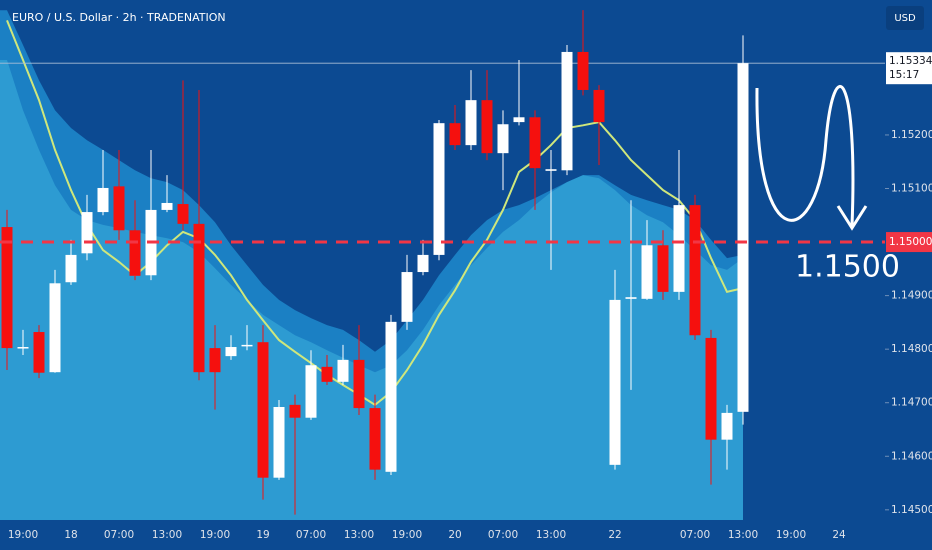 The height and width of the screenshot is (550, 932). Describe the element at coordinates (911, 403) in the screenshot. I see `y-tick-label: 1.14700` at that location.